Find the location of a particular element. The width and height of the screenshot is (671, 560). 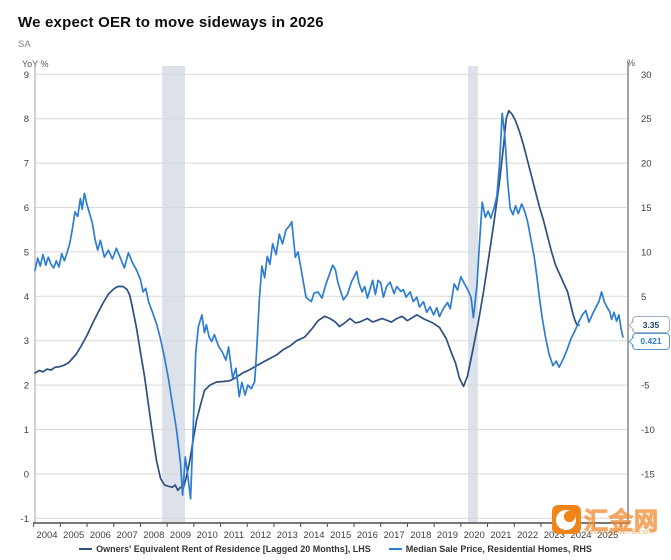

left-axis-unit-label: YoY % is located at coordinates (35, 64).